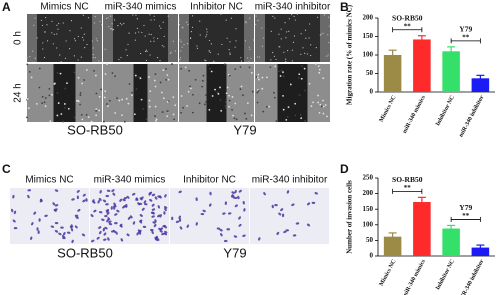 This screenshot has width=500, height=295. What do you see at coordinates (368, 55) in the screenshot?
I see `y-tick-label: 100` at bounding box center [368, 55].